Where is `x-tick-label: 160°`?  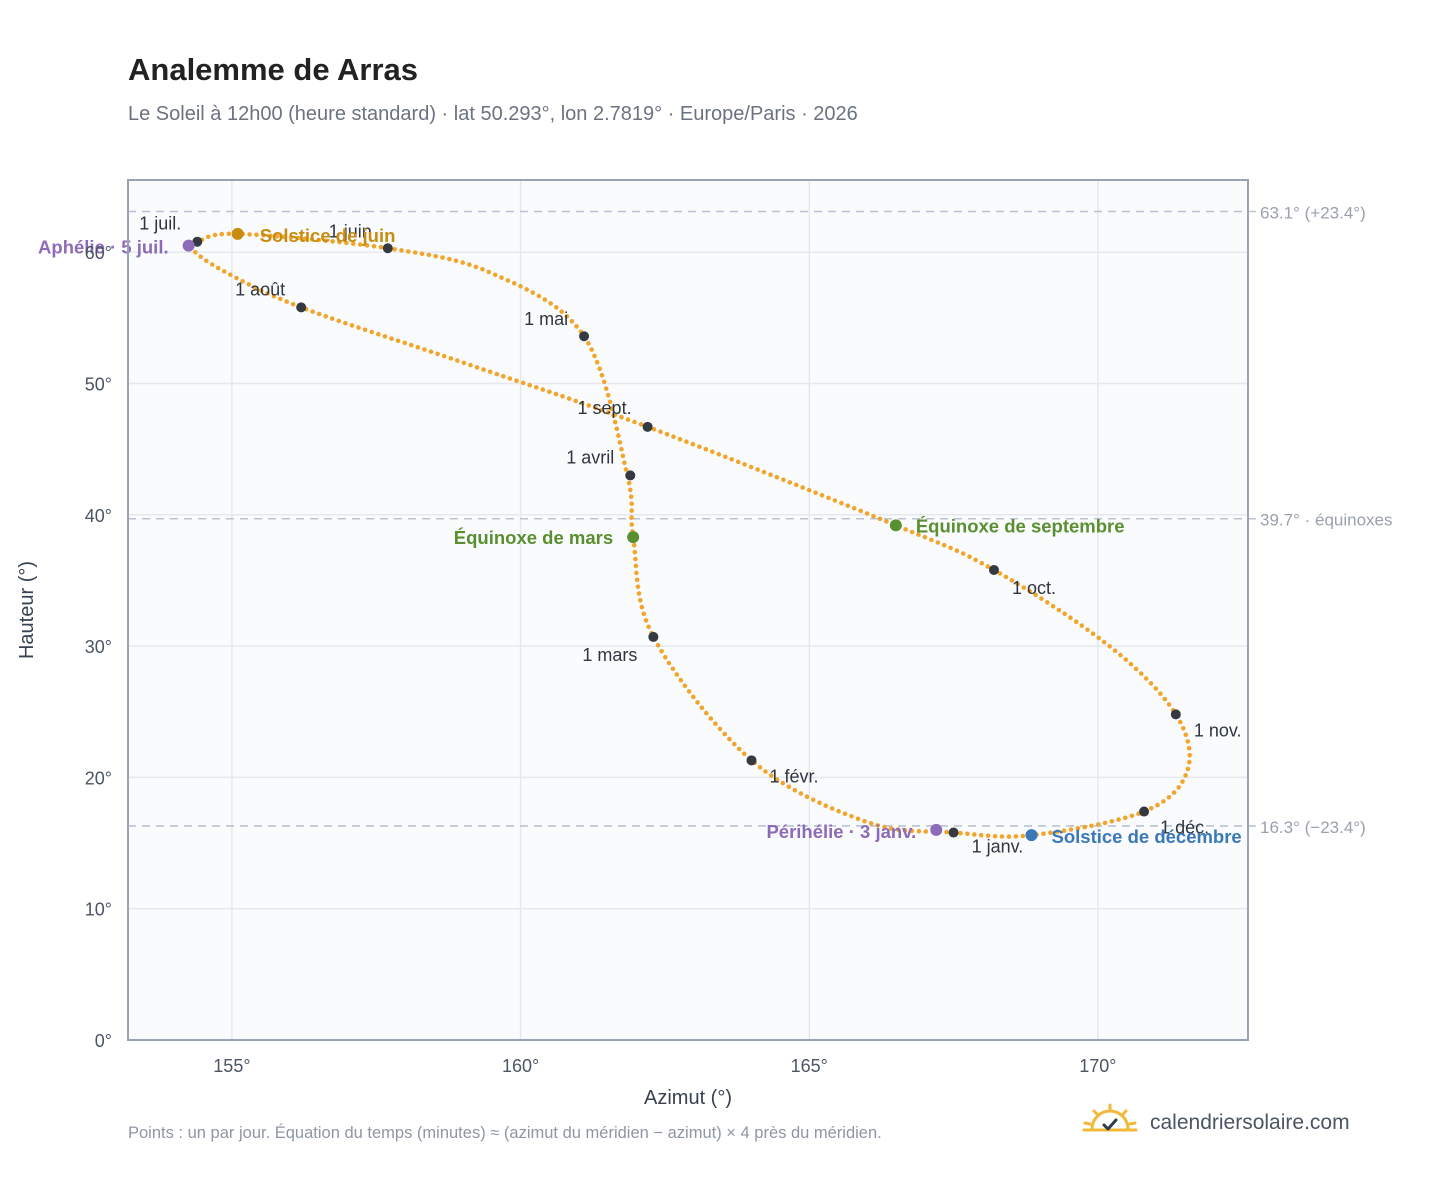
x-tick-label: 160° is located at coordinates (520, 1066).